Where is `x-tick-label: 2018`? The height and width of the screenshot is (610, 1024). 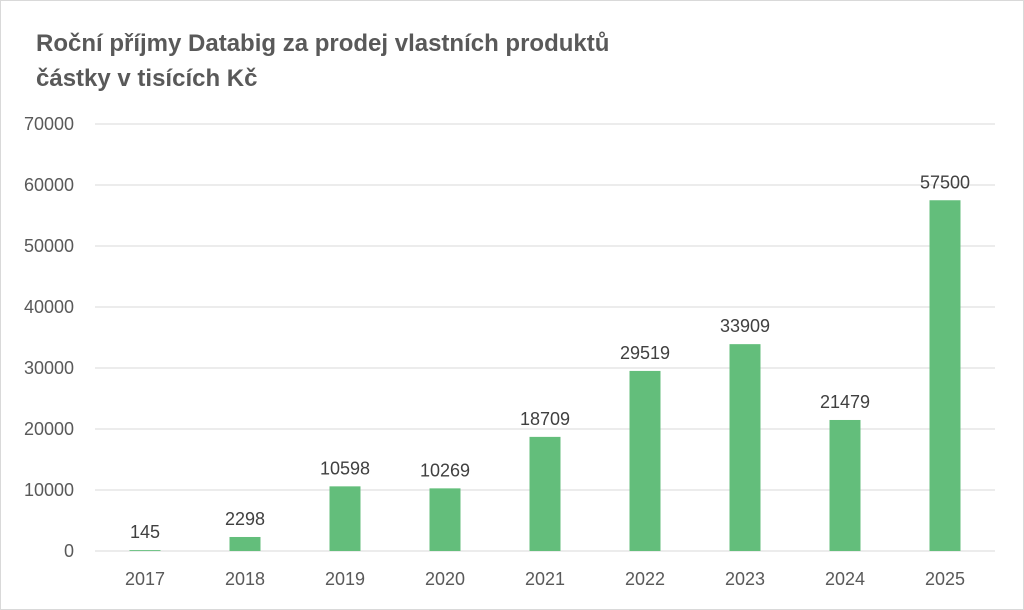 x-tick-label: 2018 is located at coordinates (245, 579).